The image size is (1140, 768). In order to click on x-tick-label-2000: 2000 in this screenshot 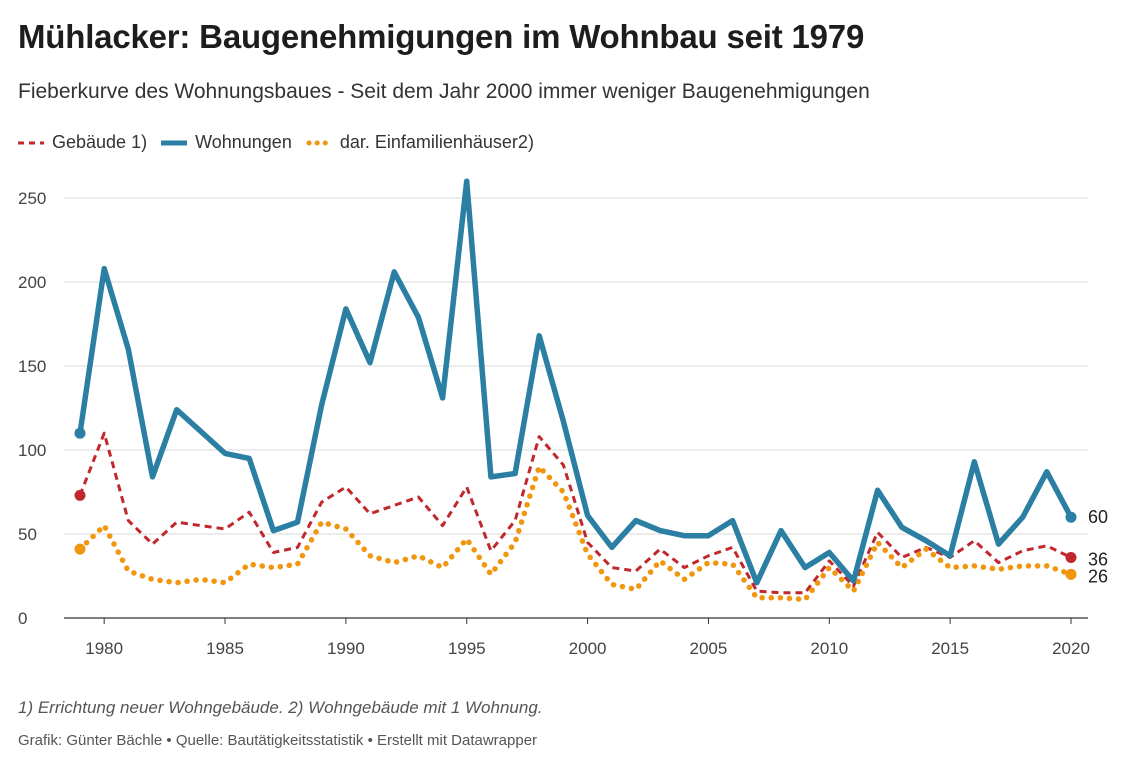, I will do `click(588, 648)`.